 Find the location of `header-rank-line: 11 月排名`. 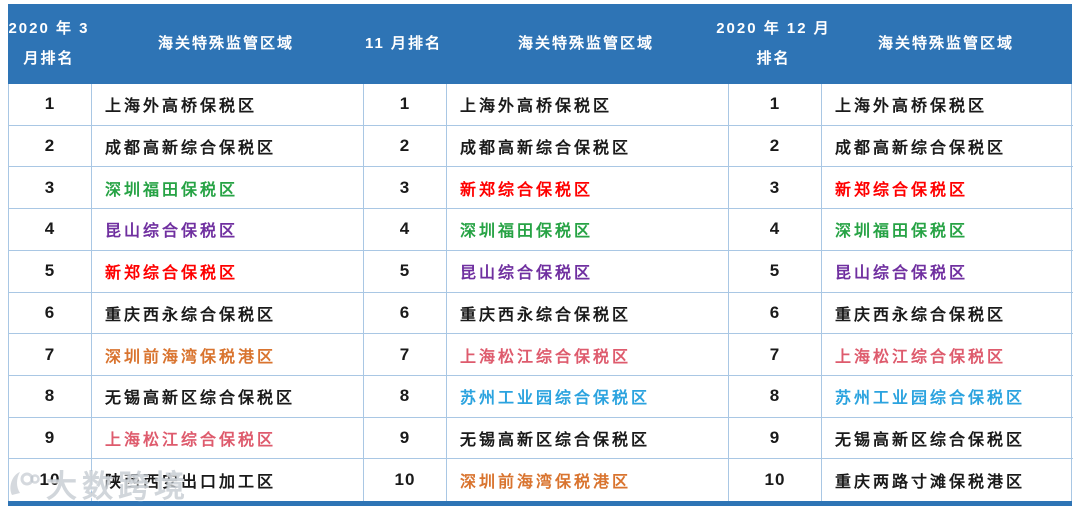

header-rank-line: 11 月排名 is located at coordinates (403, 43).